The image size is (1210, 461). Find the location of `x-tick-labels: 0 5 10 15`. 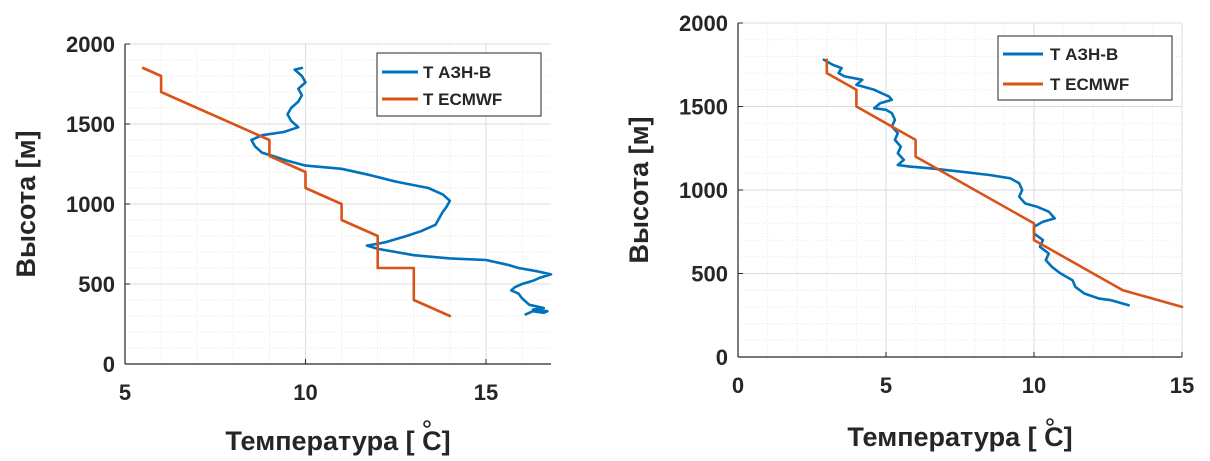

x-tick-labels: 0 5 10 15 is located at coordinates (963, 385).